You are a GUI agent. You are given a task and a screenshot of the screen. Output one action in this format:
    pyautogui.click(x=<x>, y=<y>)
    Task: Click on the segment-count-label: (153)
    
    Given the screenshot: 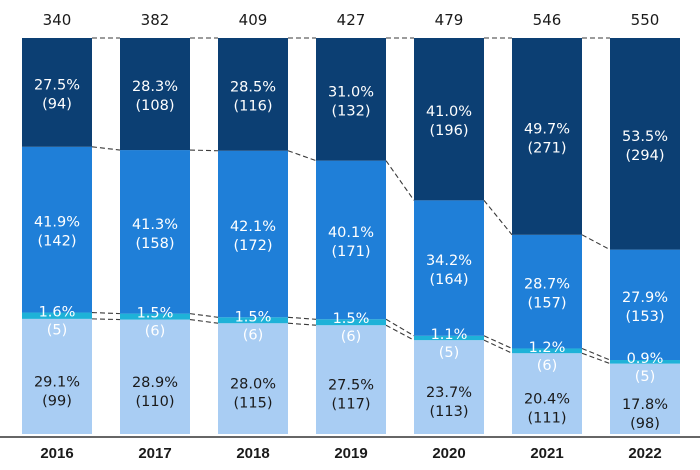 What is the action you would take?
    pyautogui.click(x=645, y=317)
    